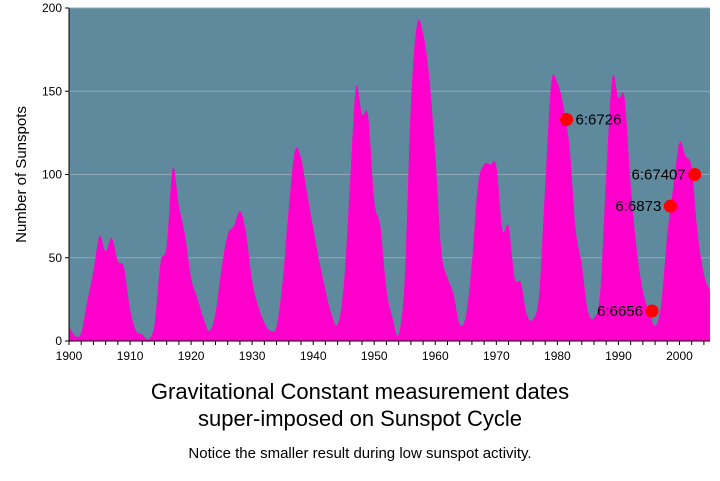 This screenshot has width=720, height=481. What do you see at coordinates (252, 356) in the screenshot?
I see `x-tick-label: 1930` at bounding box center [252, 356].